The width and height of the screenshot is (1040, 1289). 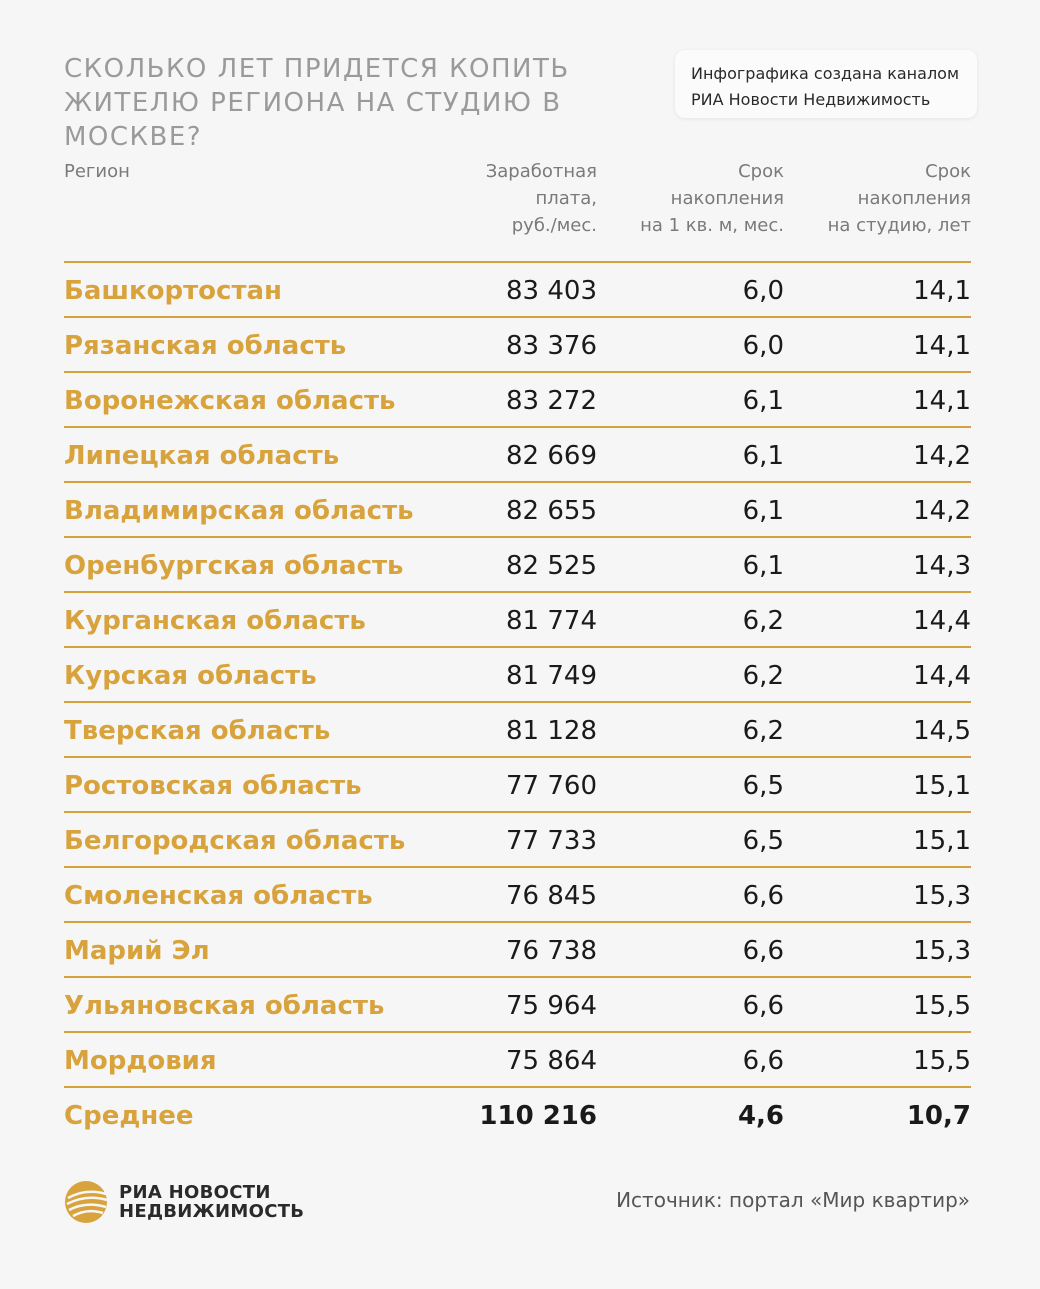 What do you see at coordinates (938, 1116) in the screenshot?
I see `cell-studio: 10,7` at bounding box center [938, 1116].